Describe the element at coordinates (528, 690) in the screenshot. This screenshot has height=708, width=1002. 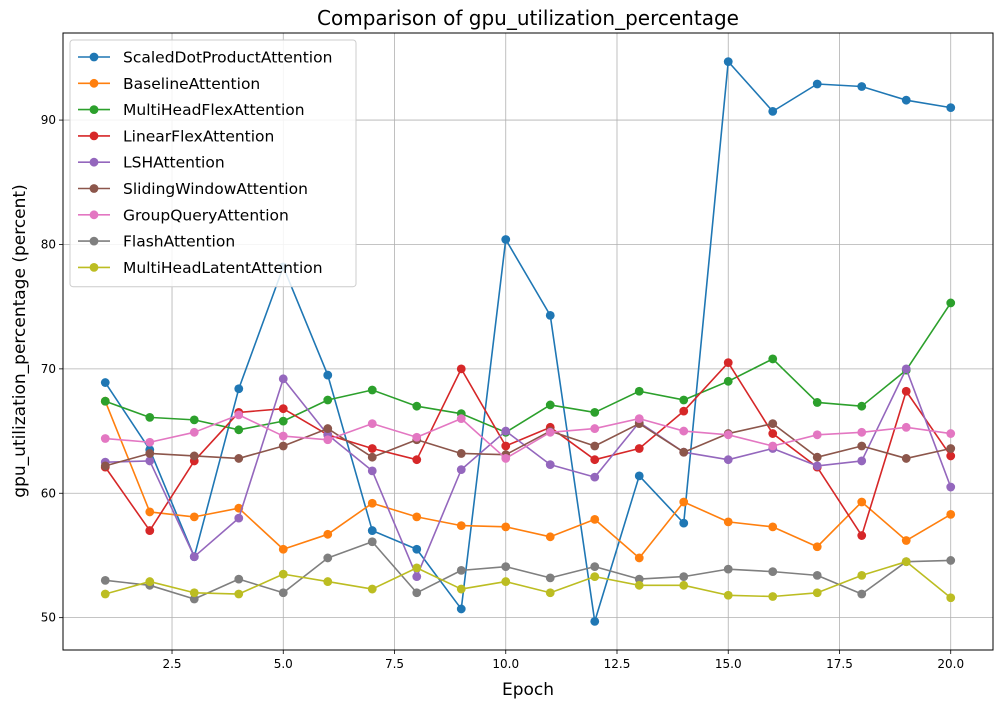
I see `x-axis-title: Epoch` at that location.